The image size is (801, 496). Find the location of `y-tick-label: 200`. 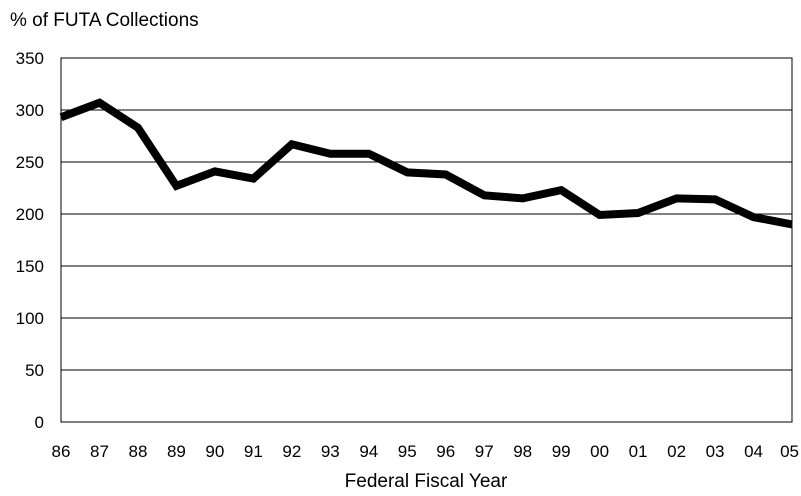

y-tick-label: 200 is located at coordinates (30, 214).